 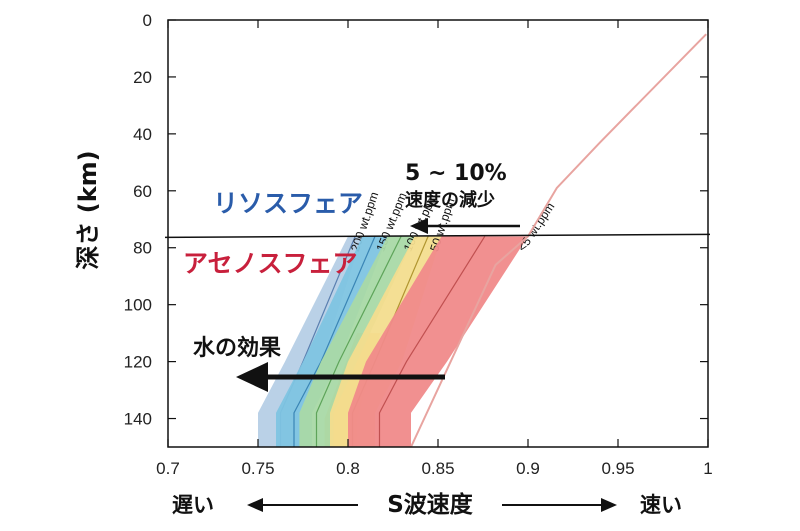 What do you see at coordinates (88, 209) in the screenshot?
I see `y-axis-title: 深さ (km)` at bounding box center [88, 209].